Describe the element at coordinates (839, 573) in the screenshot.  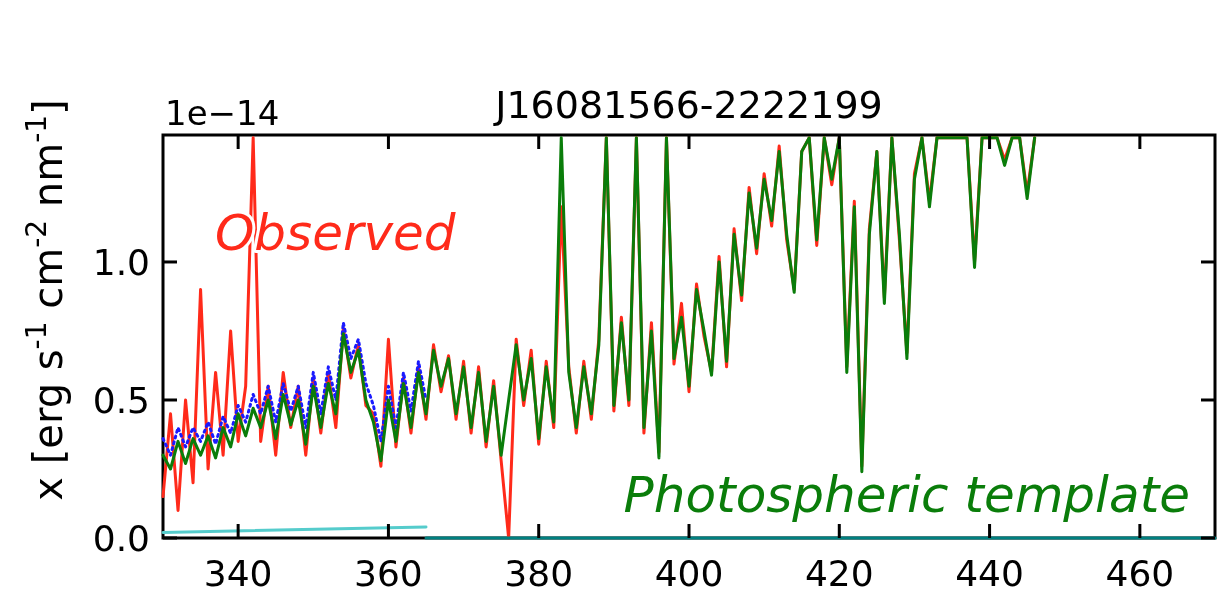
I see `x-tick-label: 420` at that location.